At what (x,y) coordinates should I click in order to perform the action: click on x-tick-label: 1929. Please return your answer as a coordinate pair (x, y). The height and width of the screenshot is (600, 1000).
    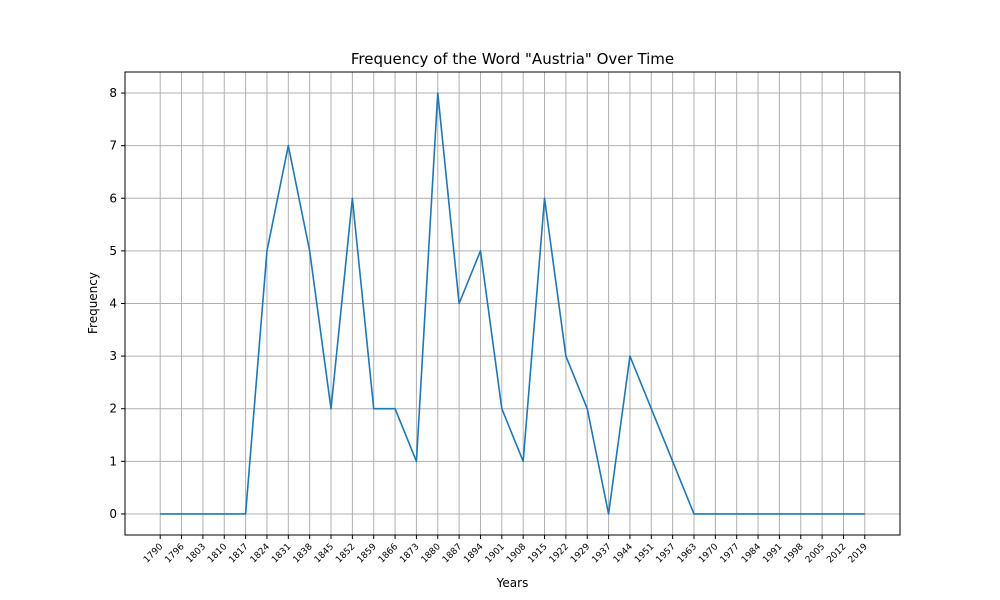
    Looking at the image, I should click on (580, 553).